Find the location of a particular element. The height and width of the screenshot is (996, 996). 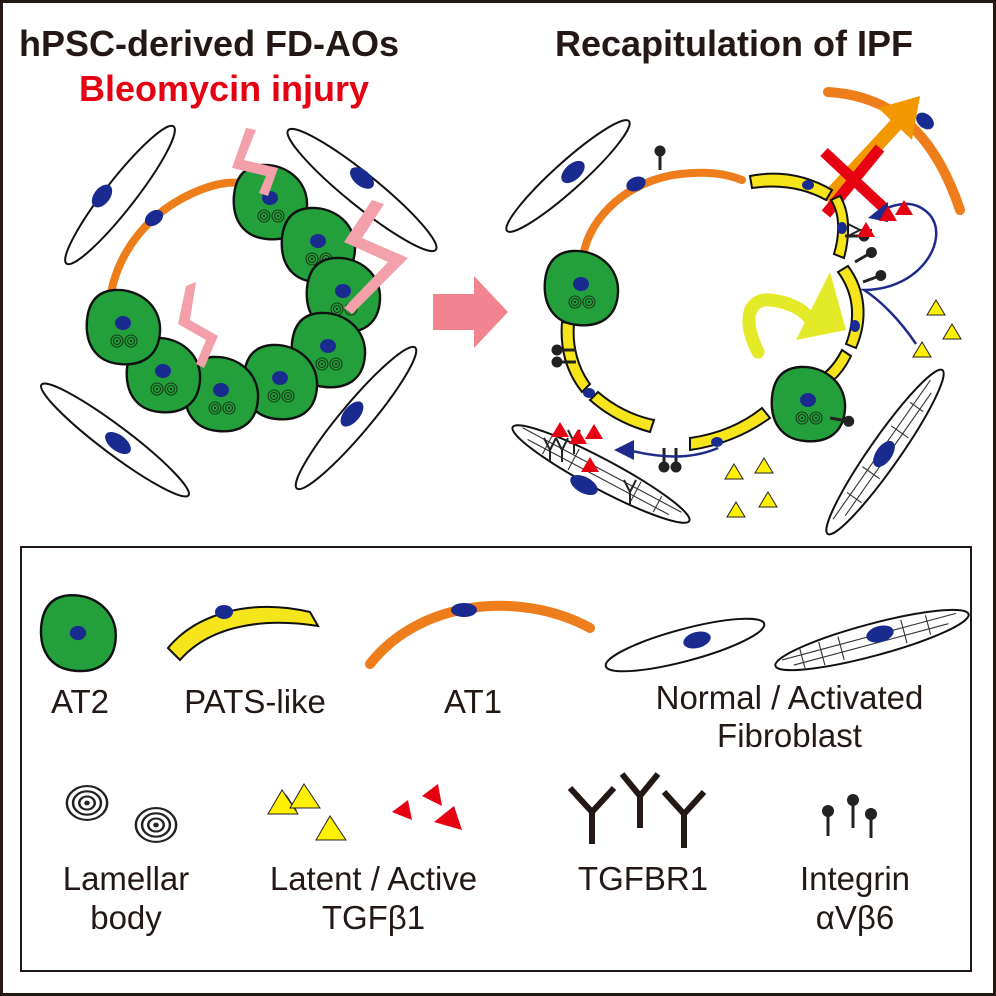

legend-tgfb-label-2: TGFβ1 is located at coordinates (373, 917).